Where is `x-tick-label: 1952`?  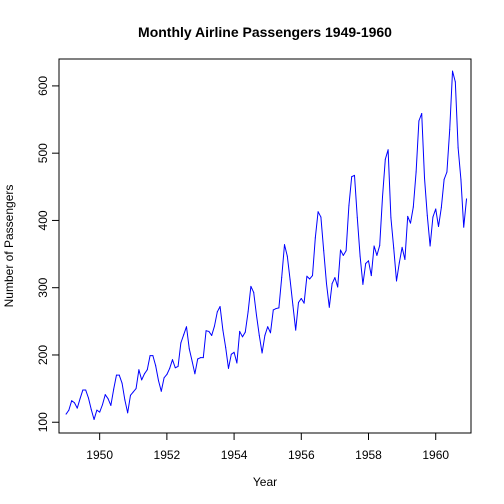 x-tick-label: 1952 is located at coordinates (167, 455).